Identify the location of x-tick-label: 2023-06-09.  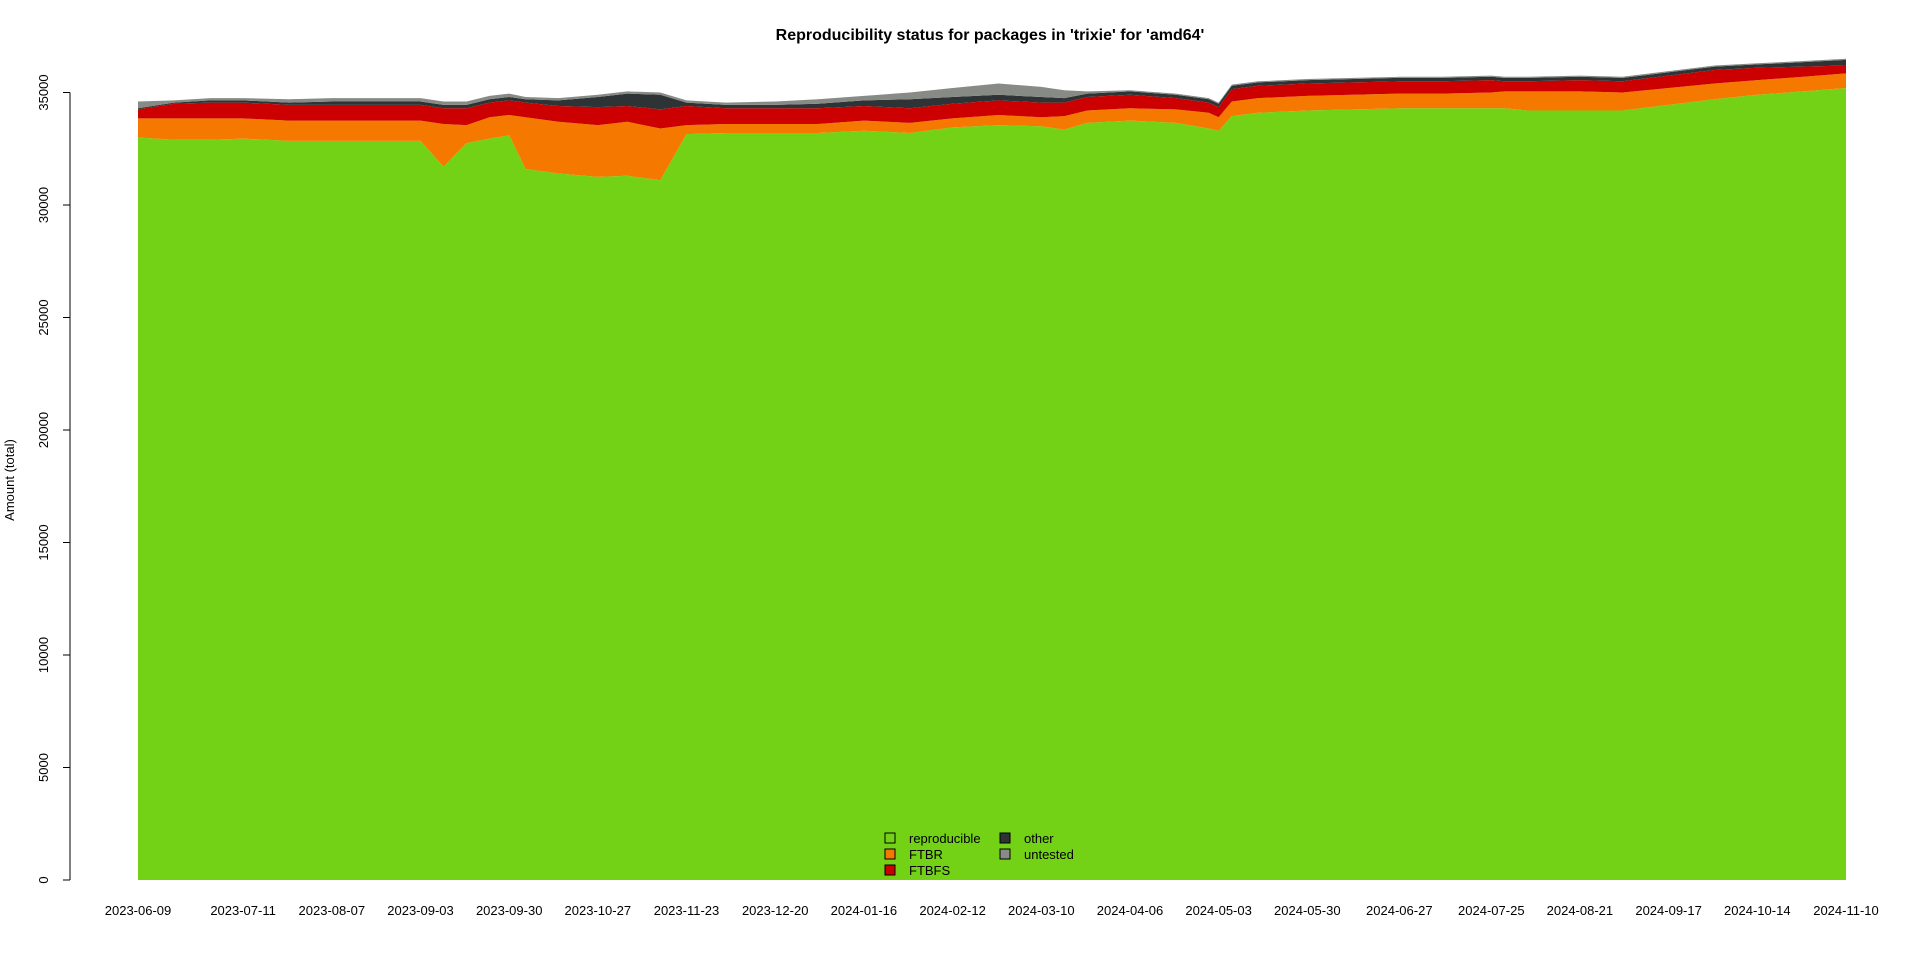
(138, 910).